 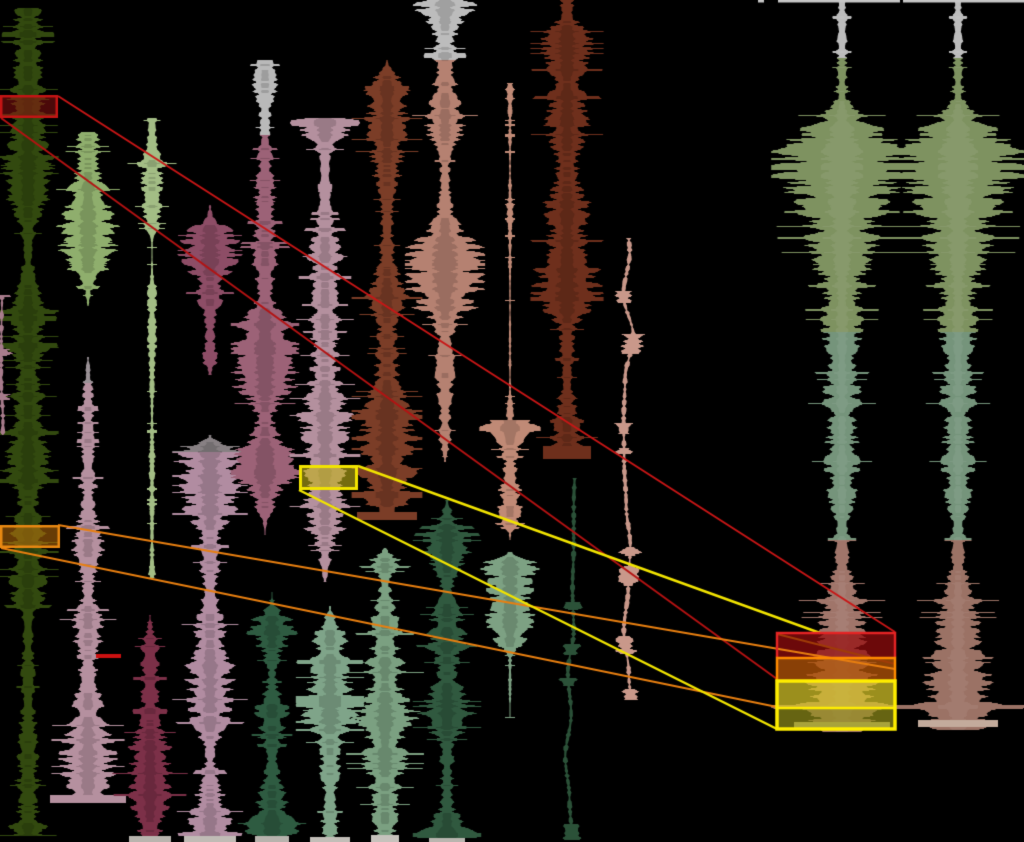 I want to click on playhead-marker, so click(x=108, y=656).